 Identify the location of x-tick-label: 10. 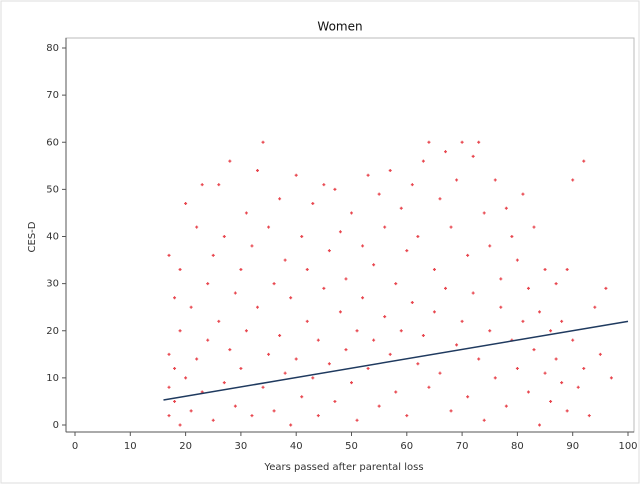
(130, 446).